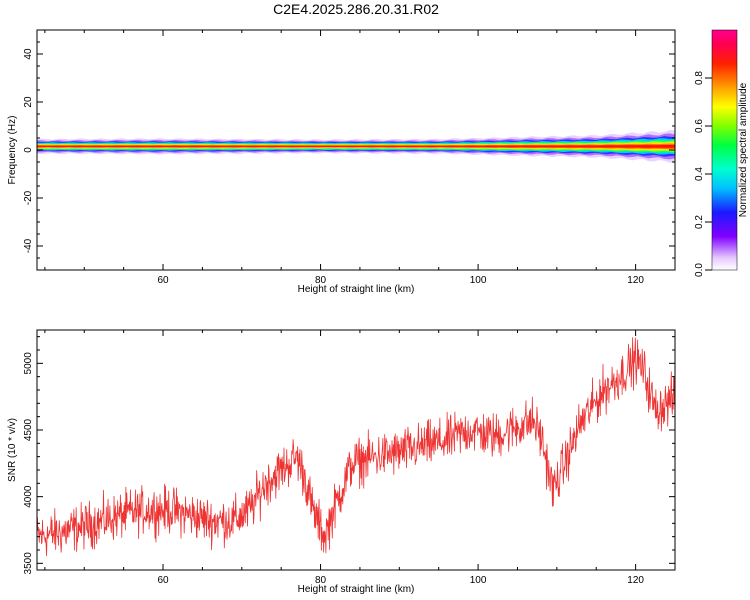 Image resolution: width=750 pixels, height=600 pixels. What do you see at coordinates (28, 363) in the screenshot?
I see `snr-ytick-label: 5000` at bounding box center [28, 363].